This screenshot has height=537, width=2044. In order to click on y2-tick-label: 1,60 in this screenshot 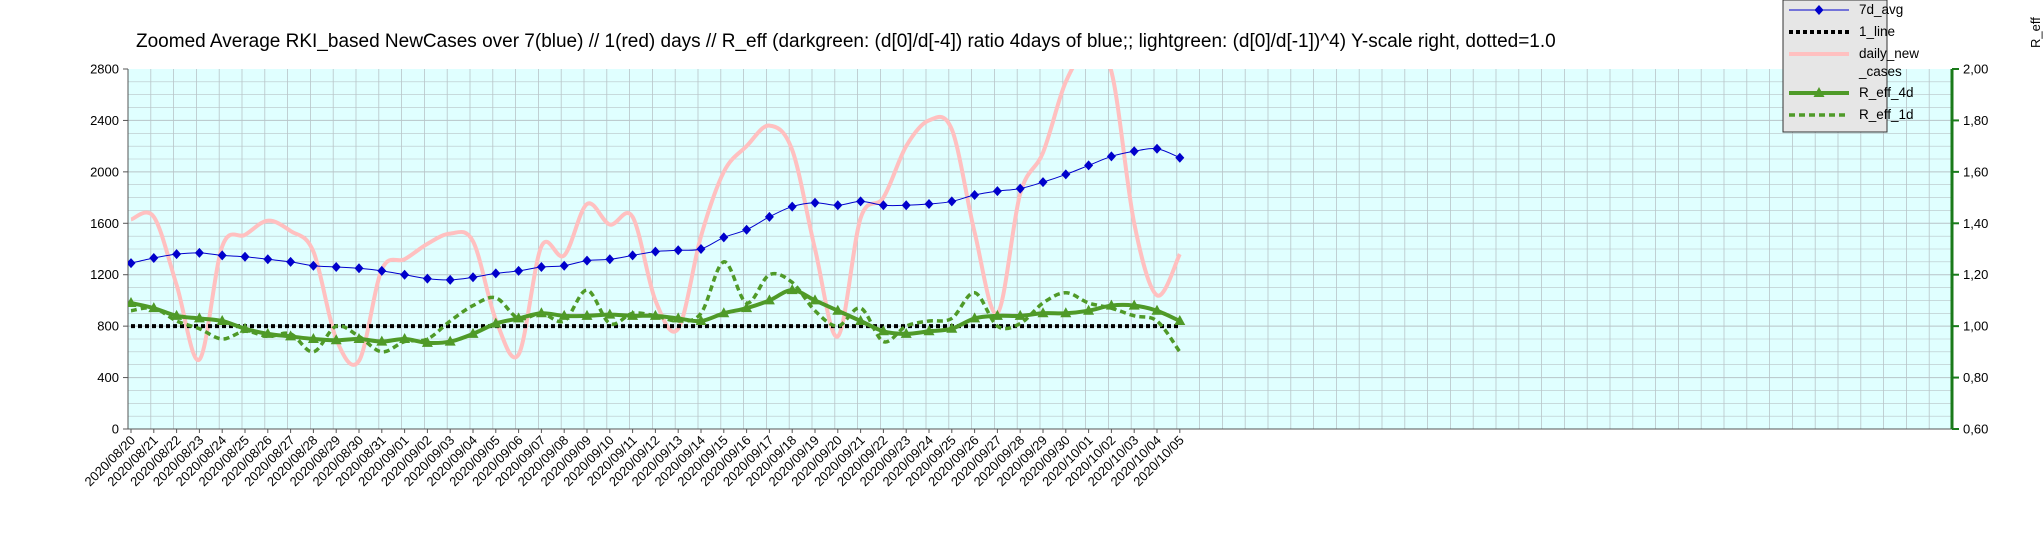, I will do `click(1975, 171)`.